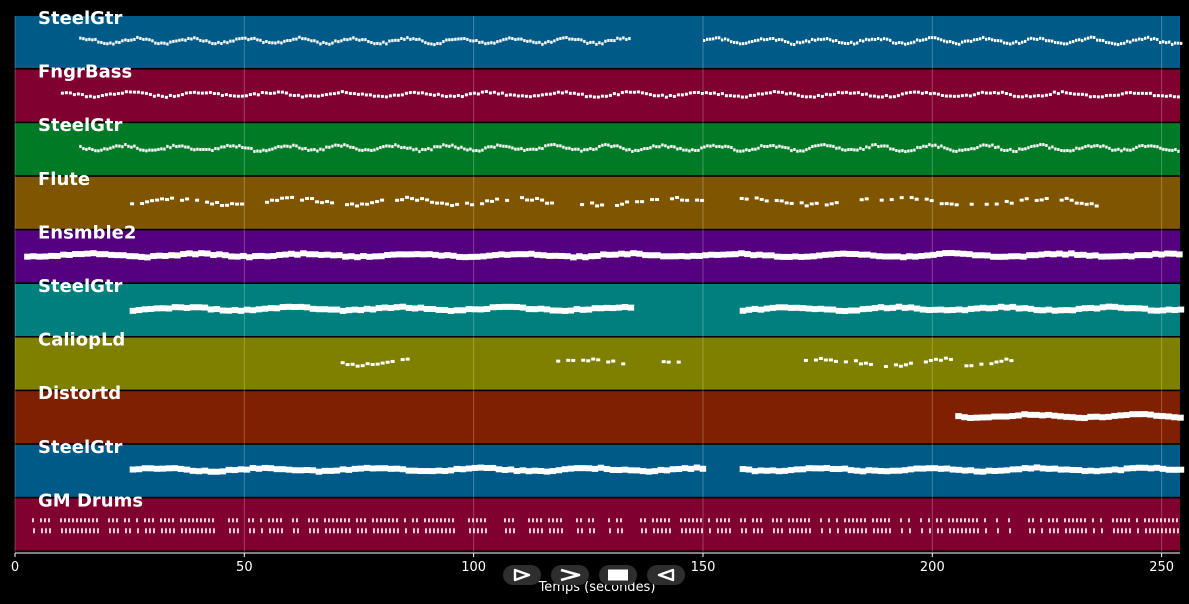 The height and width of the screenshot is (604, 1189). Describe the element at coordinates (666, 575) in the screenshot. I see `rewind-button` at that location.